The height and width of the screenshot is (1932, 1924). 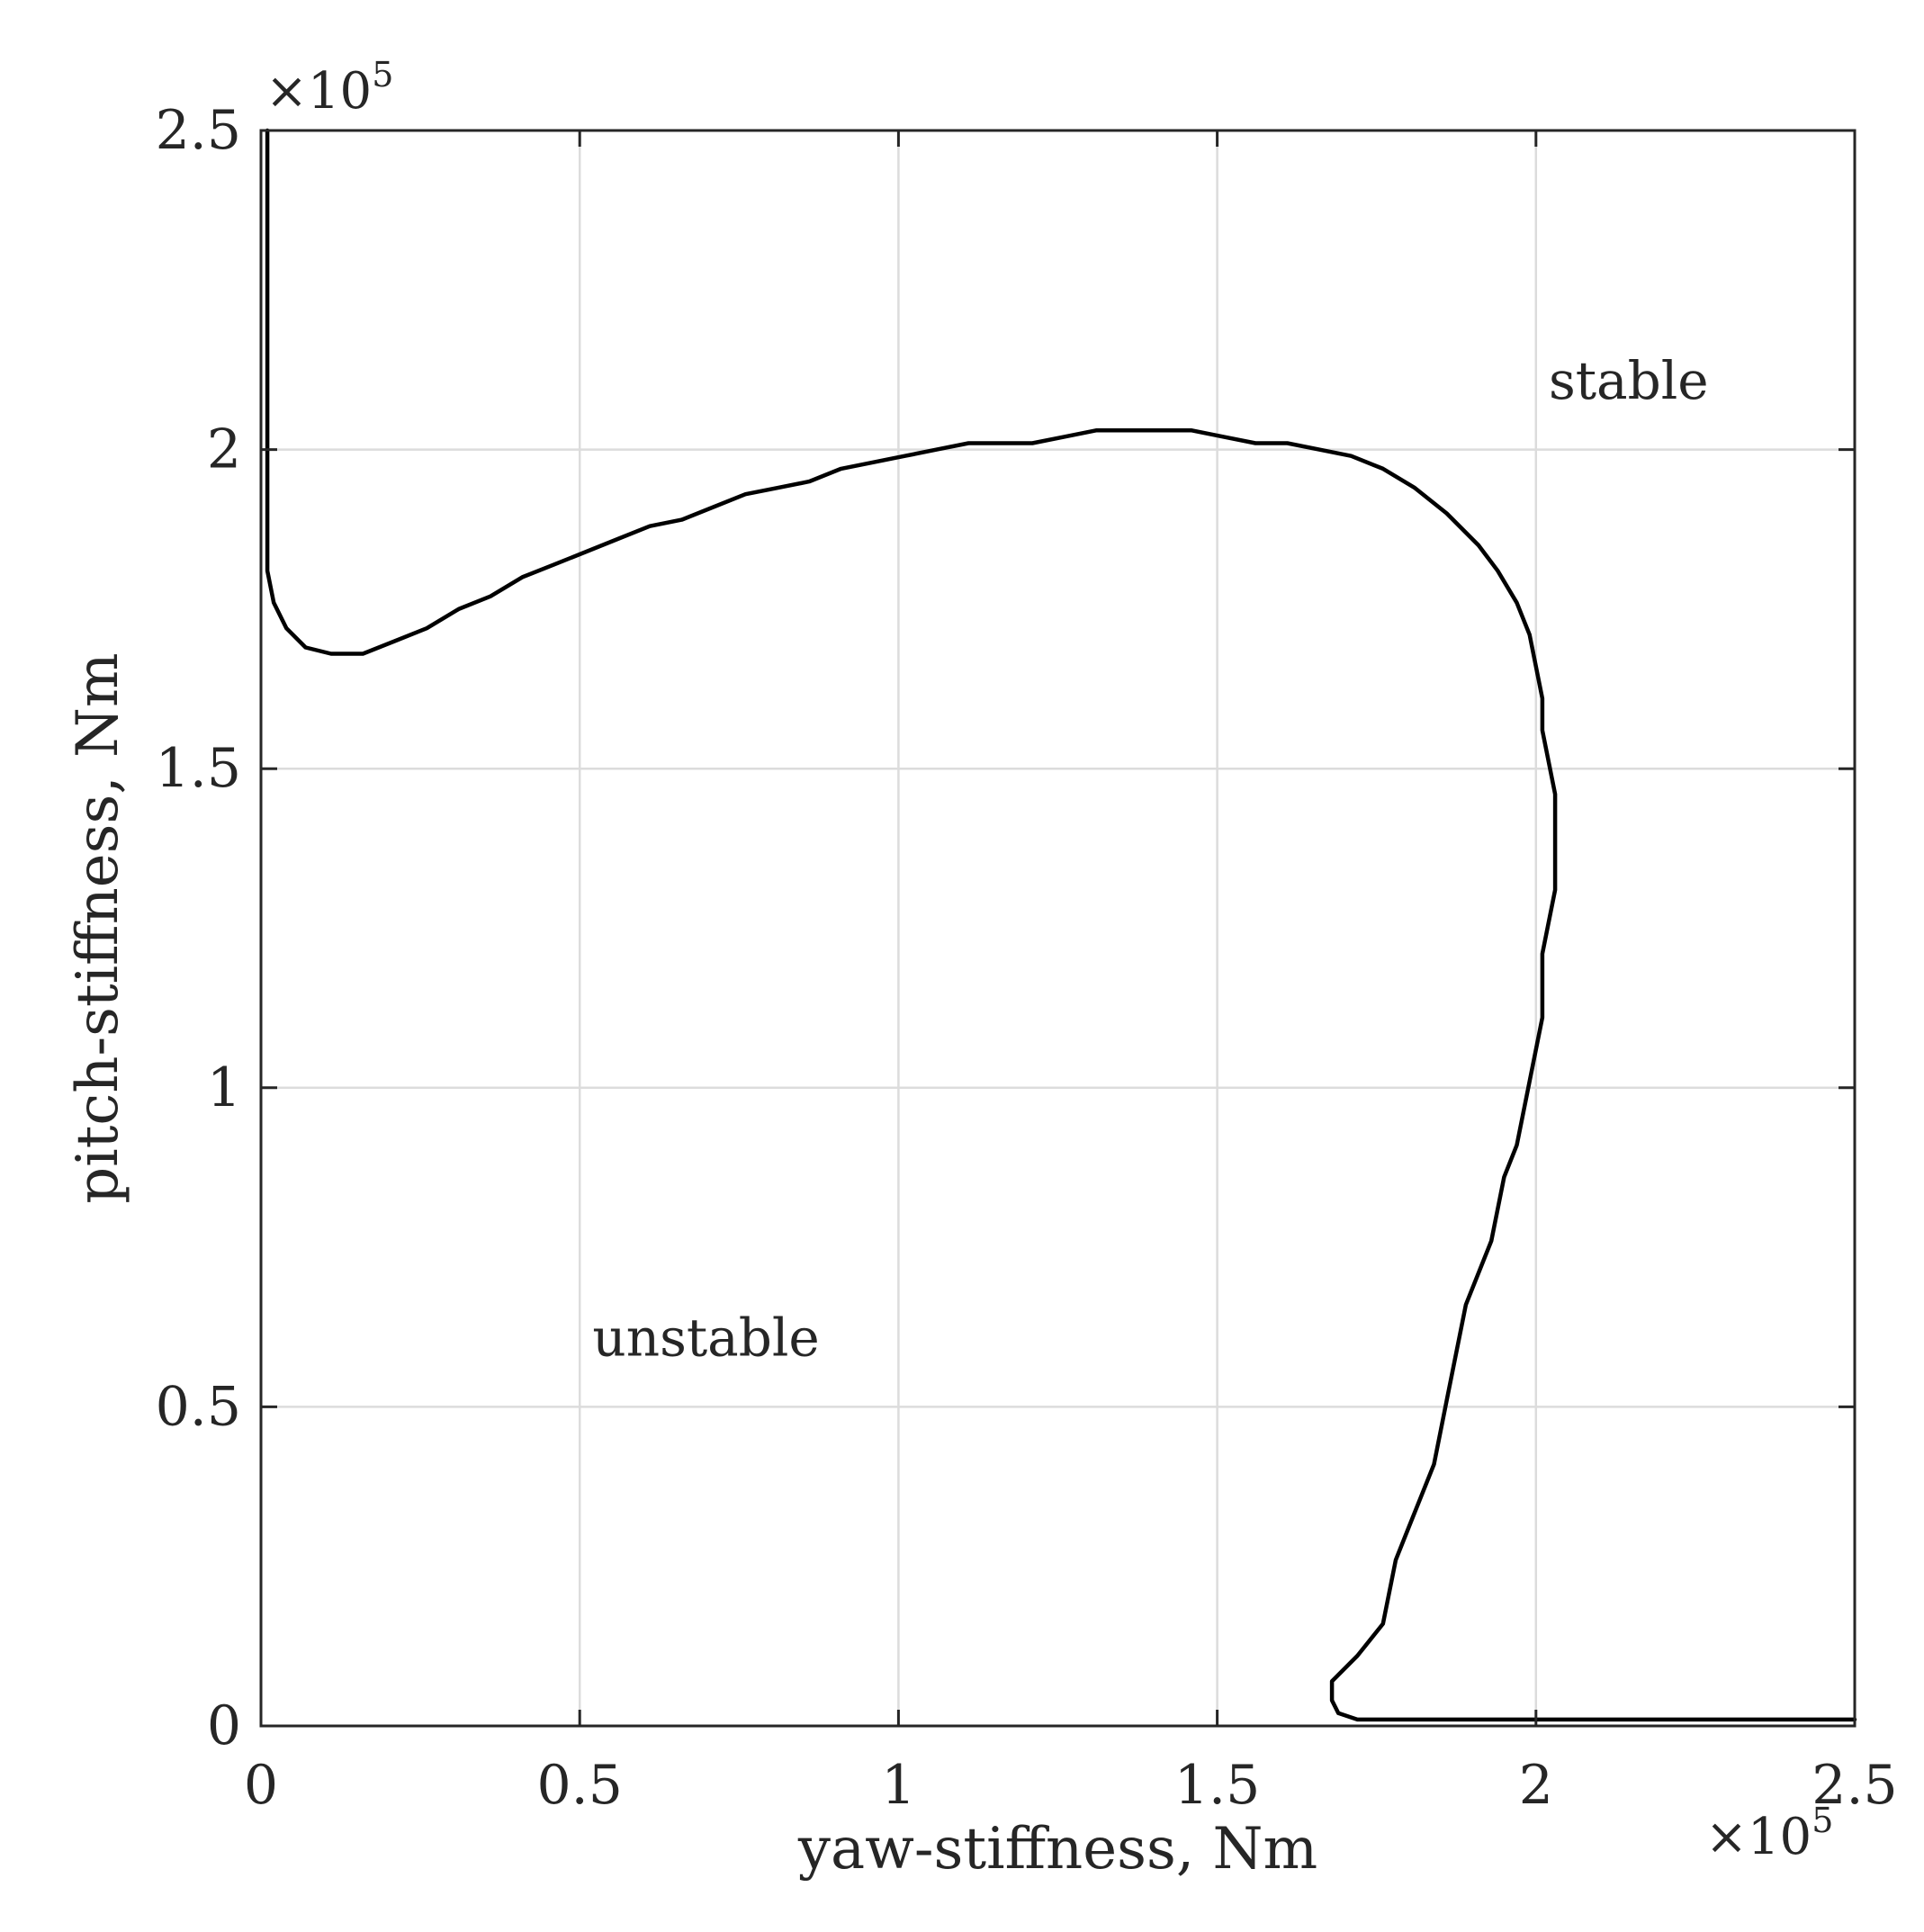 What do you see at coordinates (98, 928) in the screenshot?
I see `y-axis-label: pitch-stiffness, Nm` at bounding box center [98, 928].